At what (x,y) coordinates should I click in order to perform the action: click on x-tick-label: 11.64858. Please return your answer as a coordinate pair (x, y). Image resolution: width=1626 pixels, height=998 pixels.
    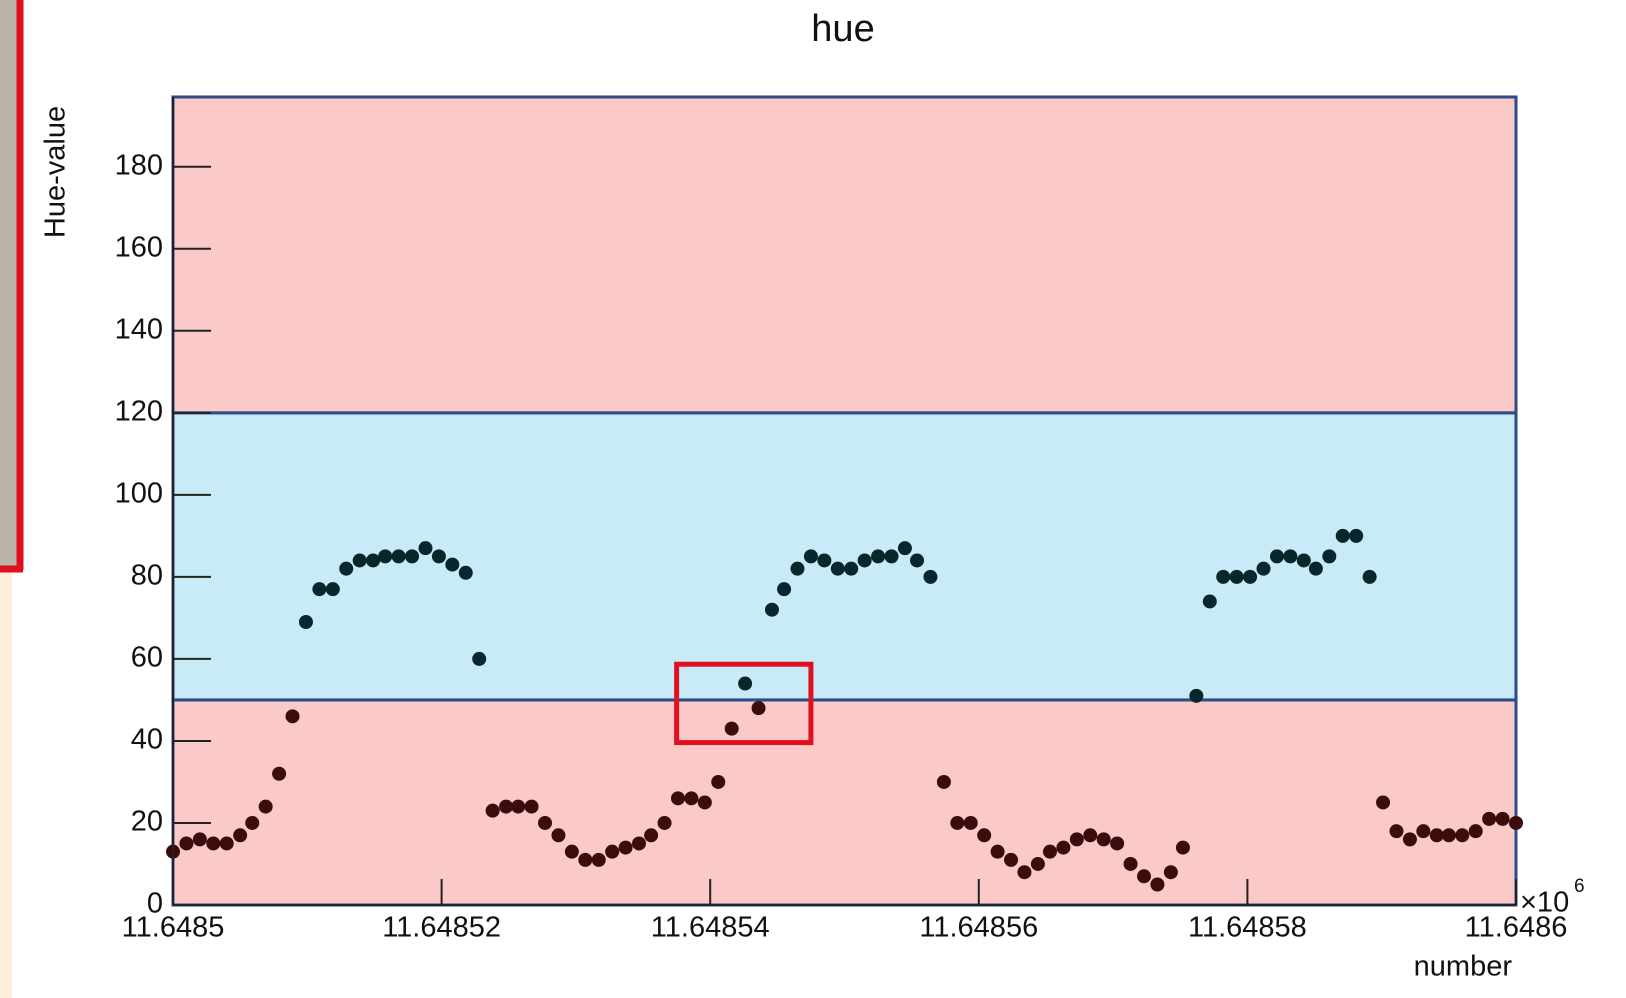
    Looking at the image, I should click on (1247, 928).